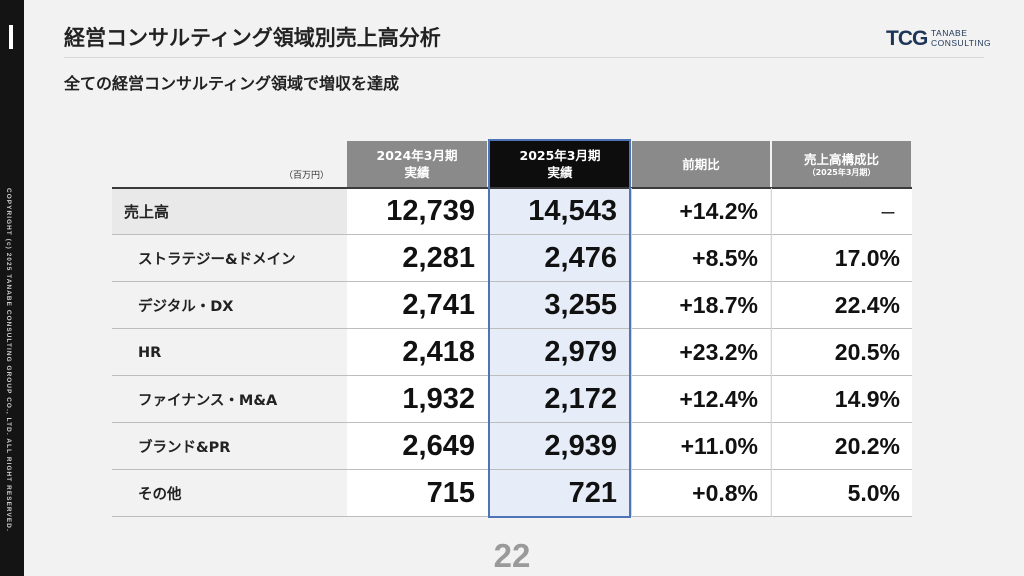 The width and height of the screenshot is (1024, 576). I want to click on row-label: ブランド&PR, so click(184, 448).